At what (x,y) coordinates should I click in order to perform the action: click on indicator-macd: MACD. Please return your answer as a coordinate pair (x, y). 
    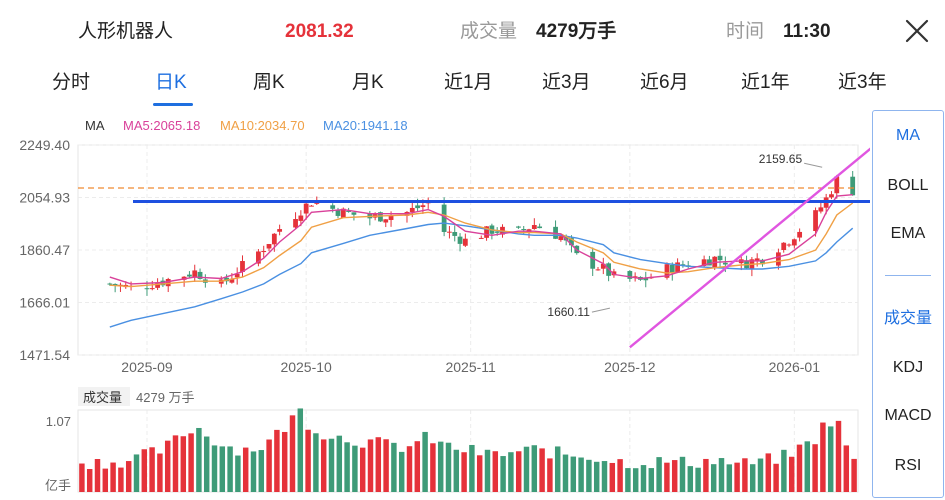
    Looking at the image, I should click on (908, 415).